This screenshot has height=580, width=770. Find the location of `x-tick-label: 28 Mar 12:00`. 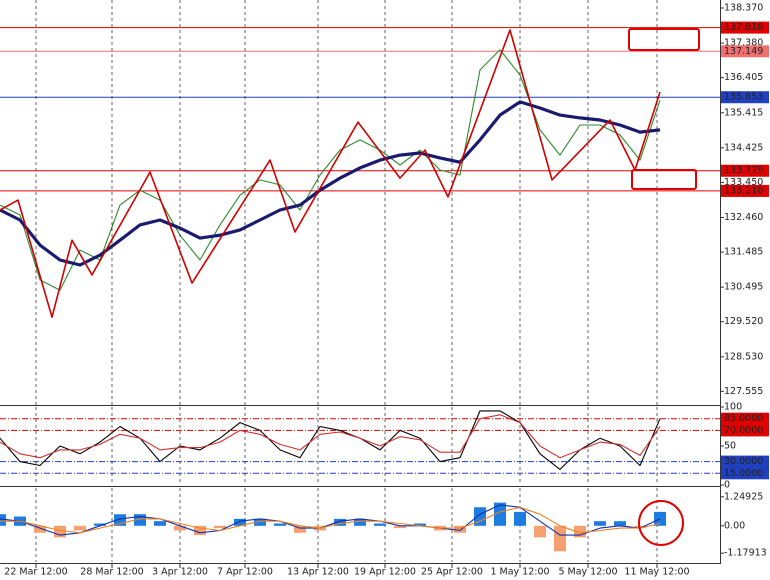

x-tick-label: 28 Mar 12:00 is located at coordinates (111, 572).